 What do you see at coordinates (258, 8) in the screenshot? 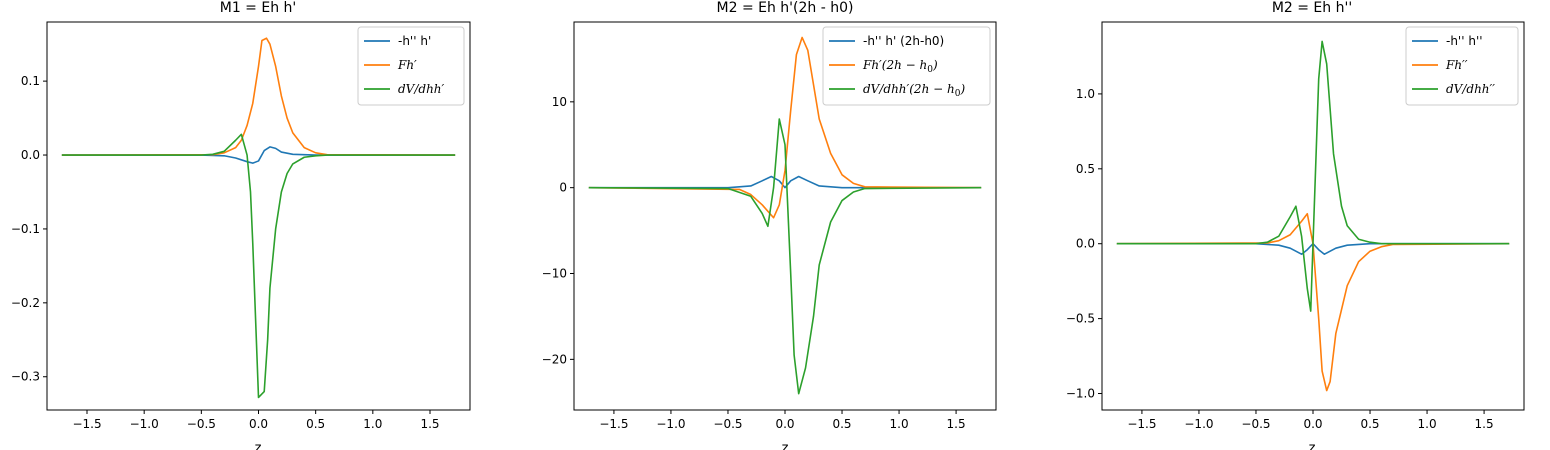
I see `chart-title: M1 = Eh h'` at bounding box center [258, 8].